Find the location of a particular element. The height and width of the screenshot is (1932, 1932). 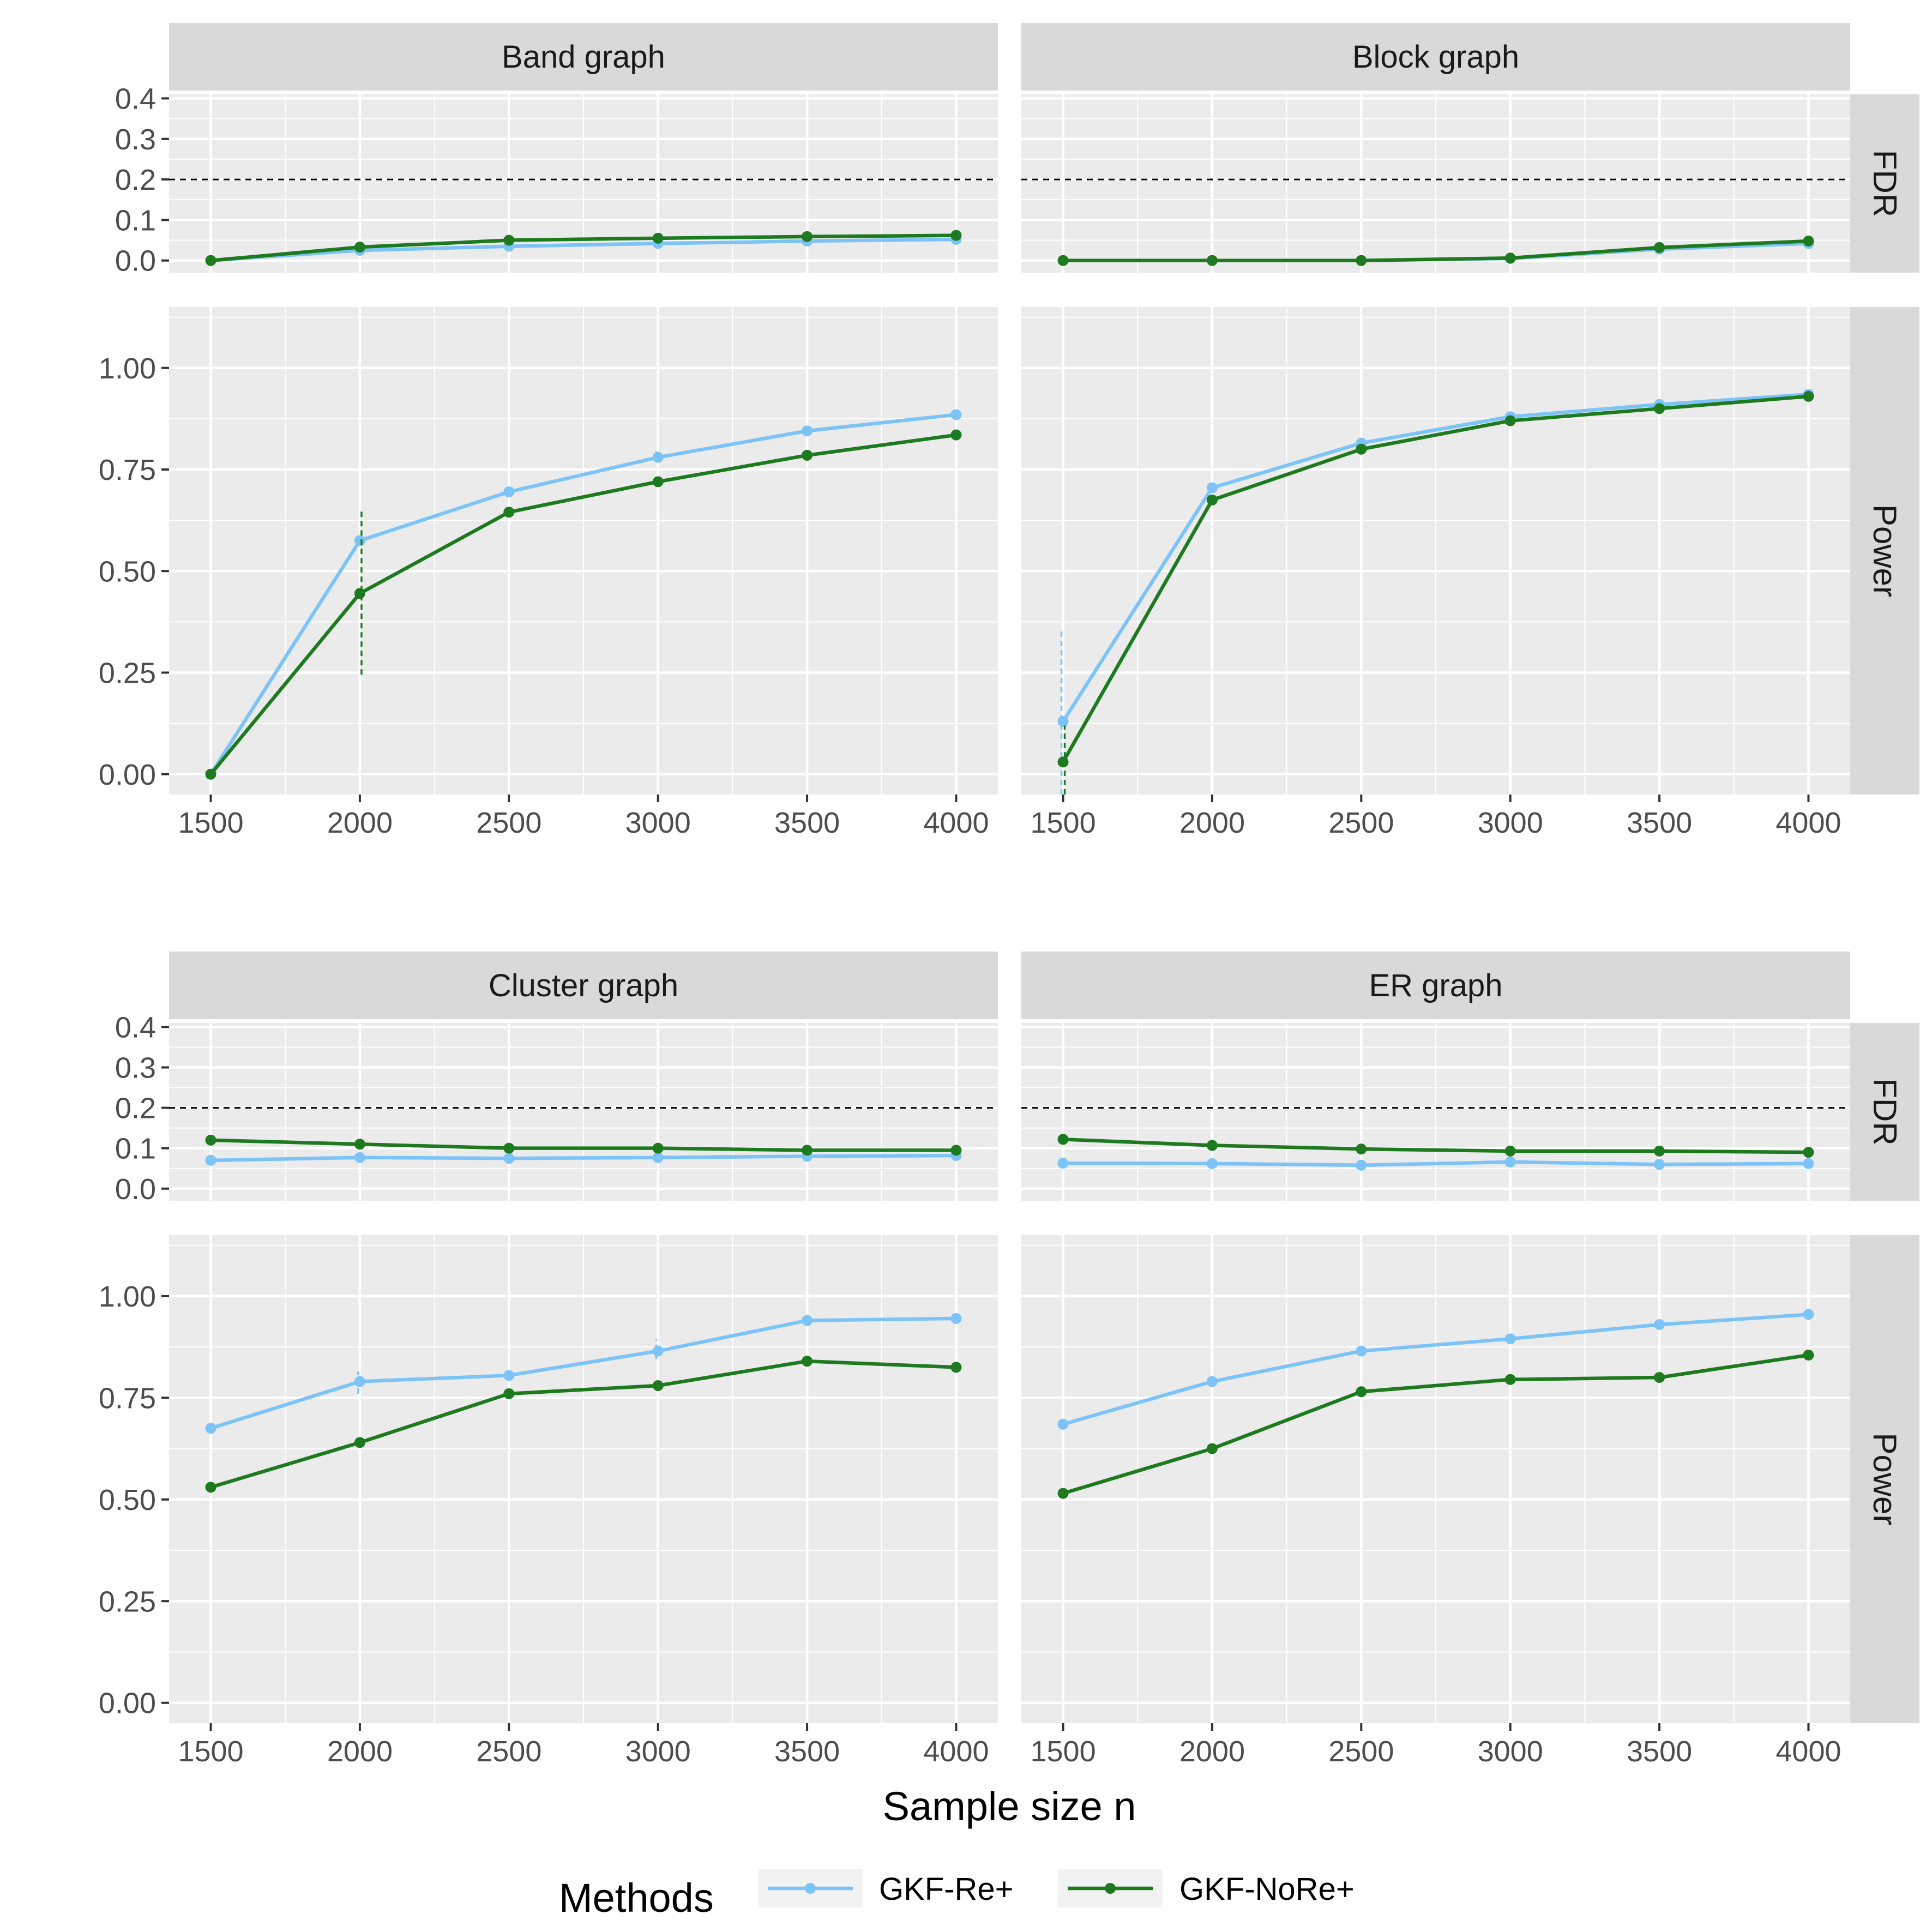

y-tick-label: 0.4 is located at coordinates (135, 1027).